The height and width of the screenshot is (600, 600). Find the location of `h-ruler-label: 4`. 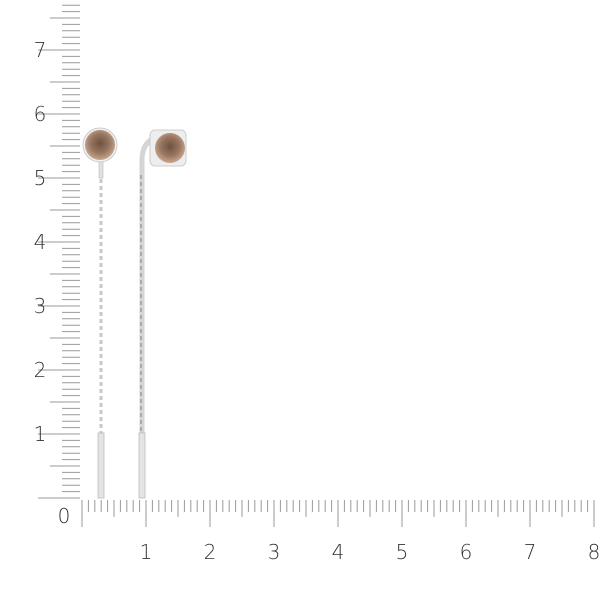

h-ruler-label: 4 is located at coordinates (338, 552).